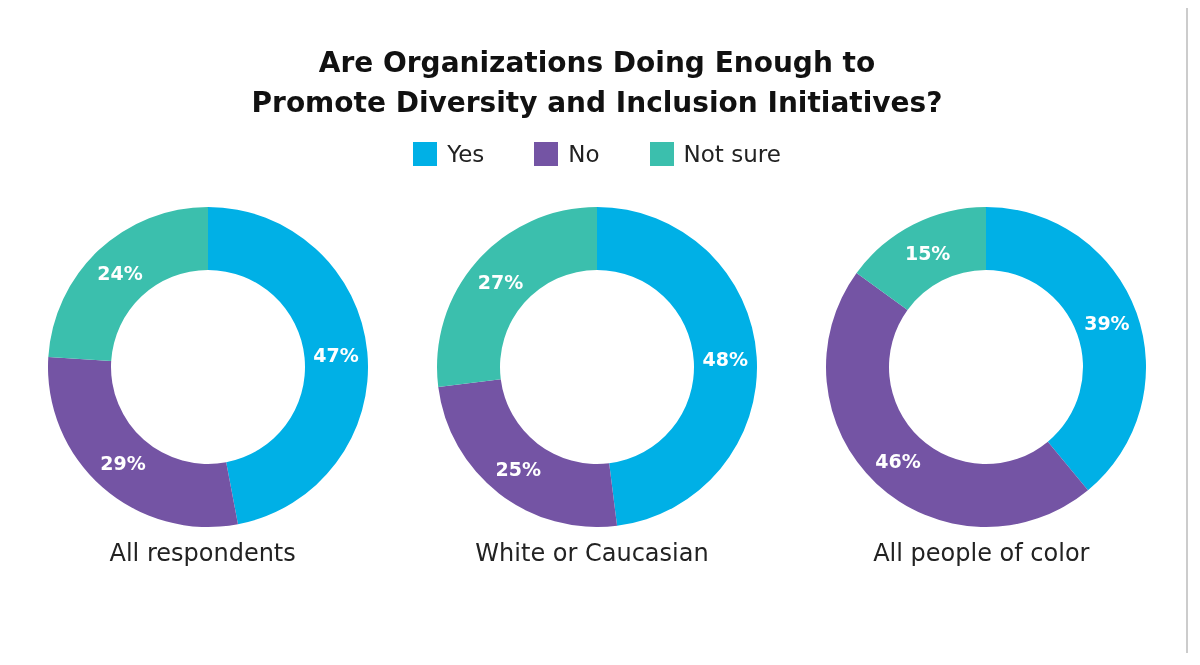 The image size is (1200, 665). What do you see at coordinates (592, 553) in the screenshot?
I see `text: White or Caucasian` at bounding box center [592, 553].